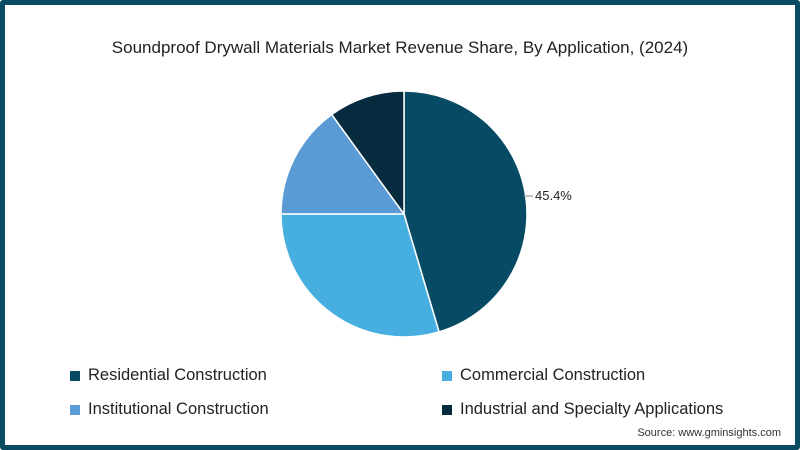  Describe the element at coordinates (178, 409) in the screenshot. I see `legend-label: Institutional Construction` at that location.